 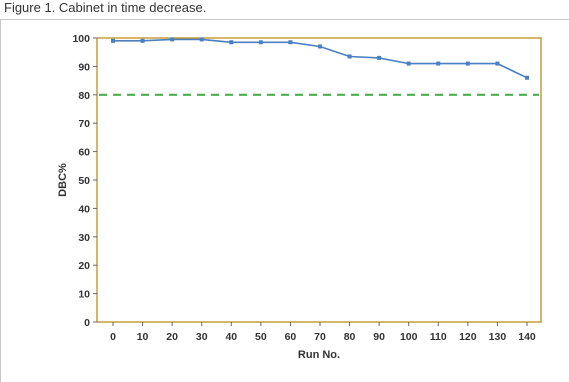 I want to click on x-tick-label: 30, so click(x=202, y=337).